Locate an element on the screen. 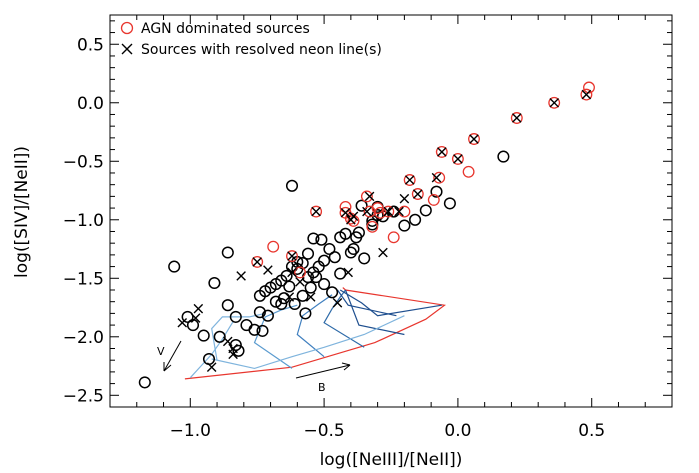 Image resolution: width=699 pixels, height=473 pixels. legend-resolved-label: Sources with resolved neon line(s) is located at coordinates (261, 50).